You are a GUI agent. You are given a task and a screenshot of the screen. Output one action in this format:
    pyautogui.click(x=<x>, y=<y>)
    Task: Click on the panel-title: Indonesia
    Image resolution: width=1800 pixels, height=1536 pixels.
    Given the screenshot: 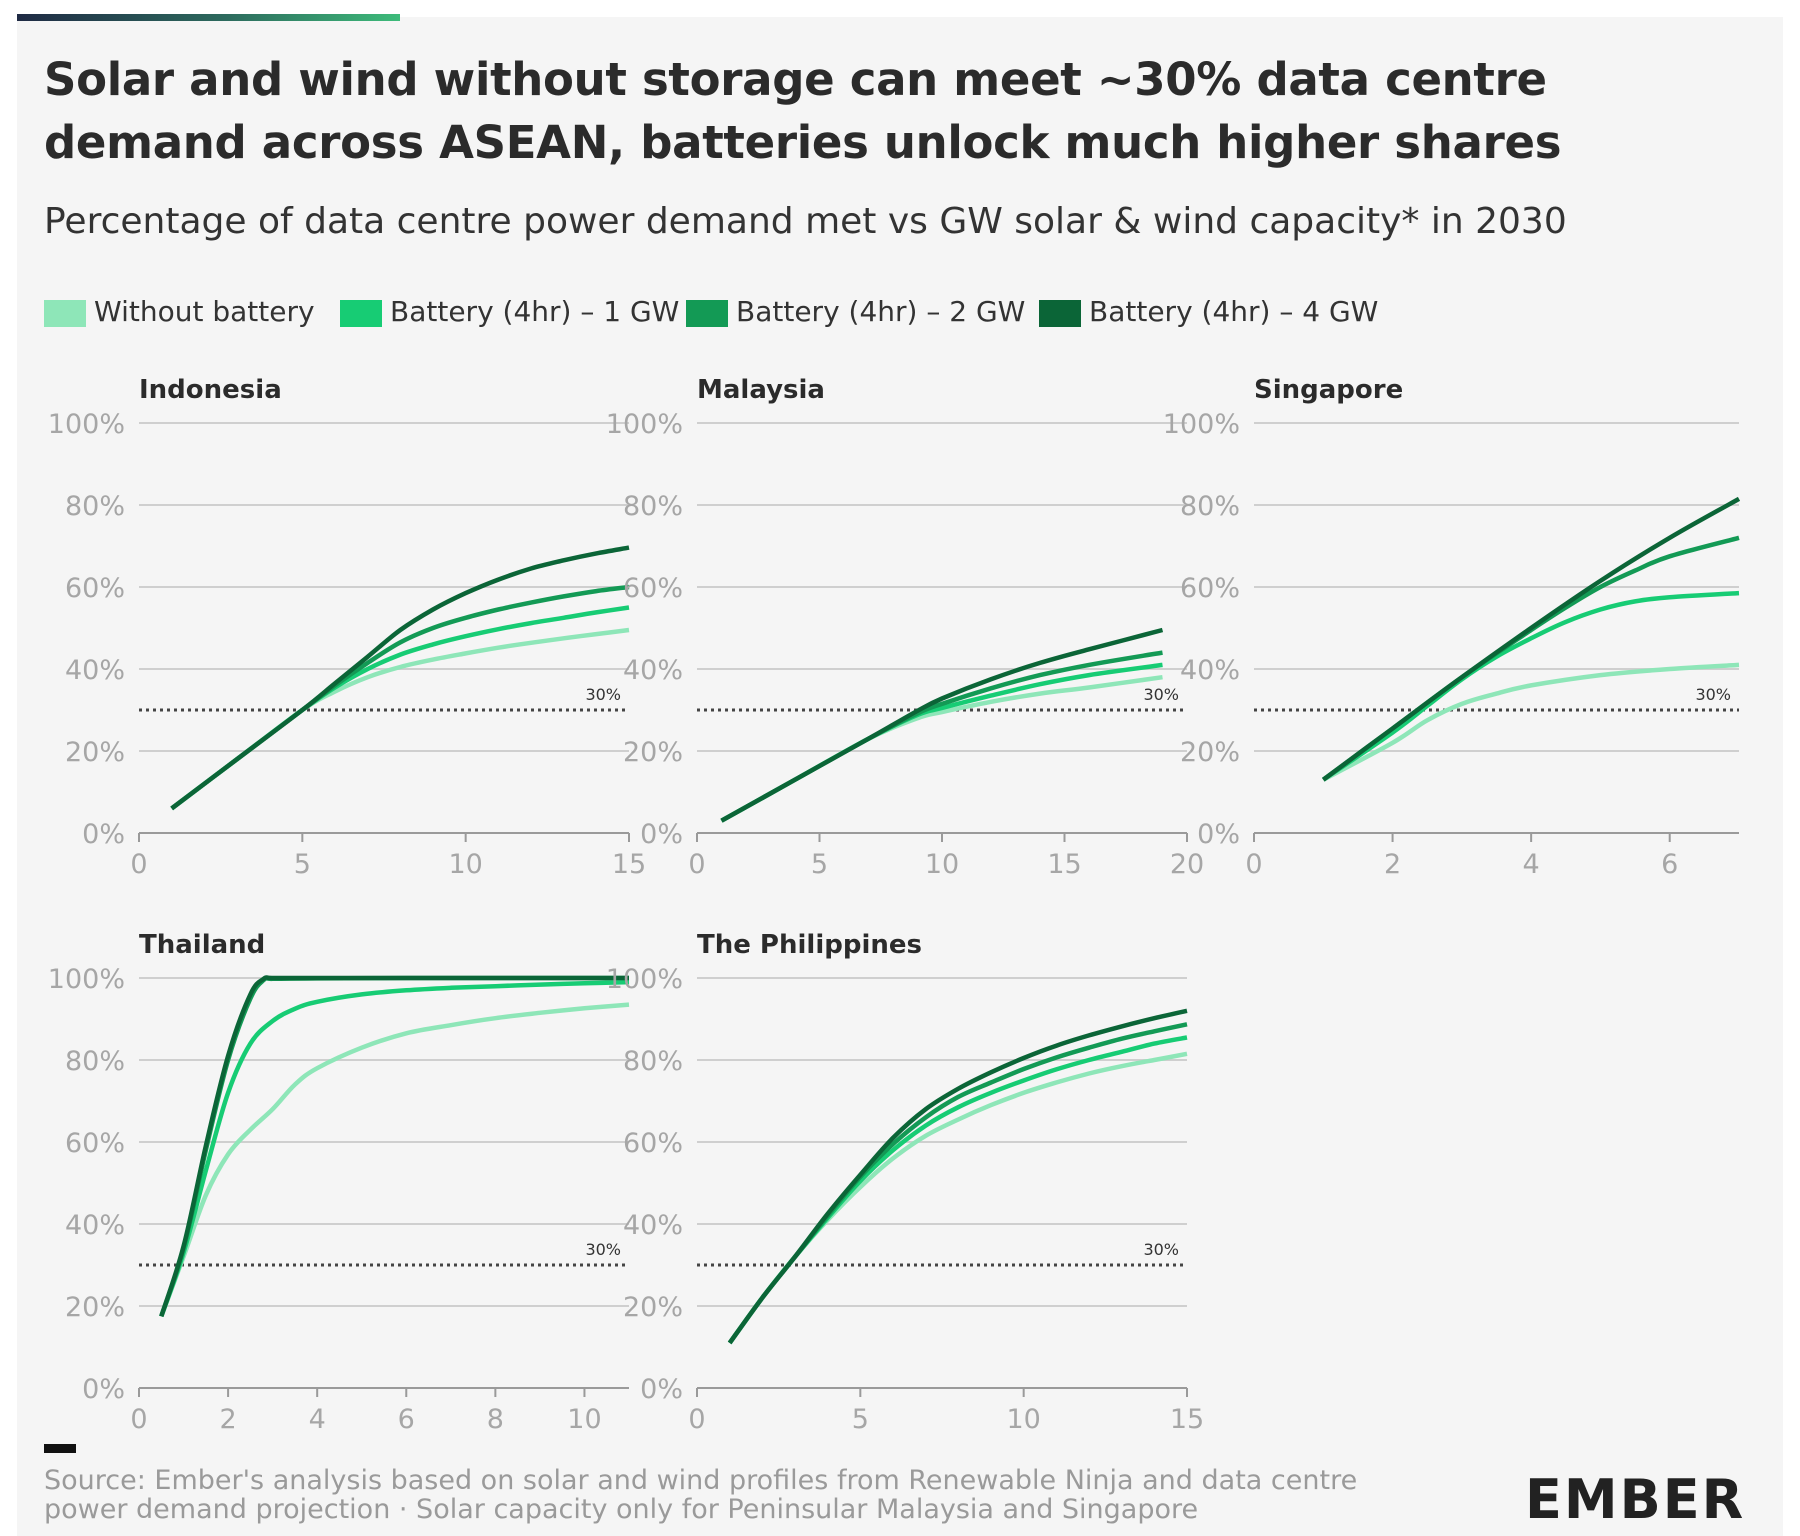 What is the action you would take?
    pyautogui.click(x=210, y=390)
    